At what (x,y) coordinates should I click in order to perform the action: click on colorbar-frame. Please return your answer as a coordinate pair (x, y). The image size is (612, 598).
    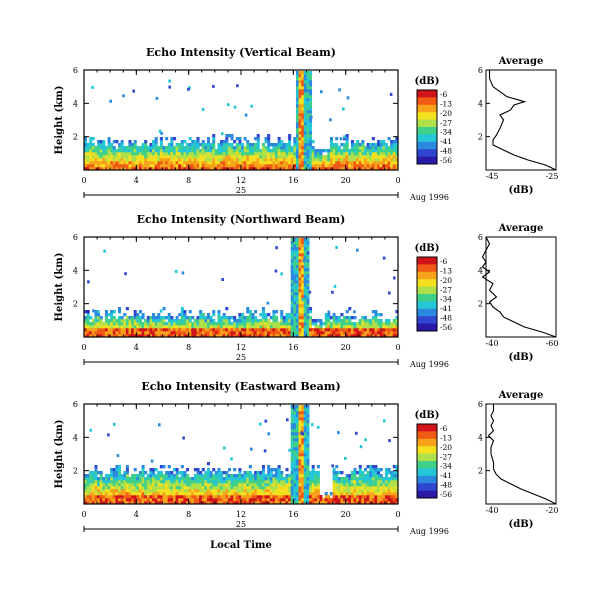
    Looking at the image, I should click on (427, 461).